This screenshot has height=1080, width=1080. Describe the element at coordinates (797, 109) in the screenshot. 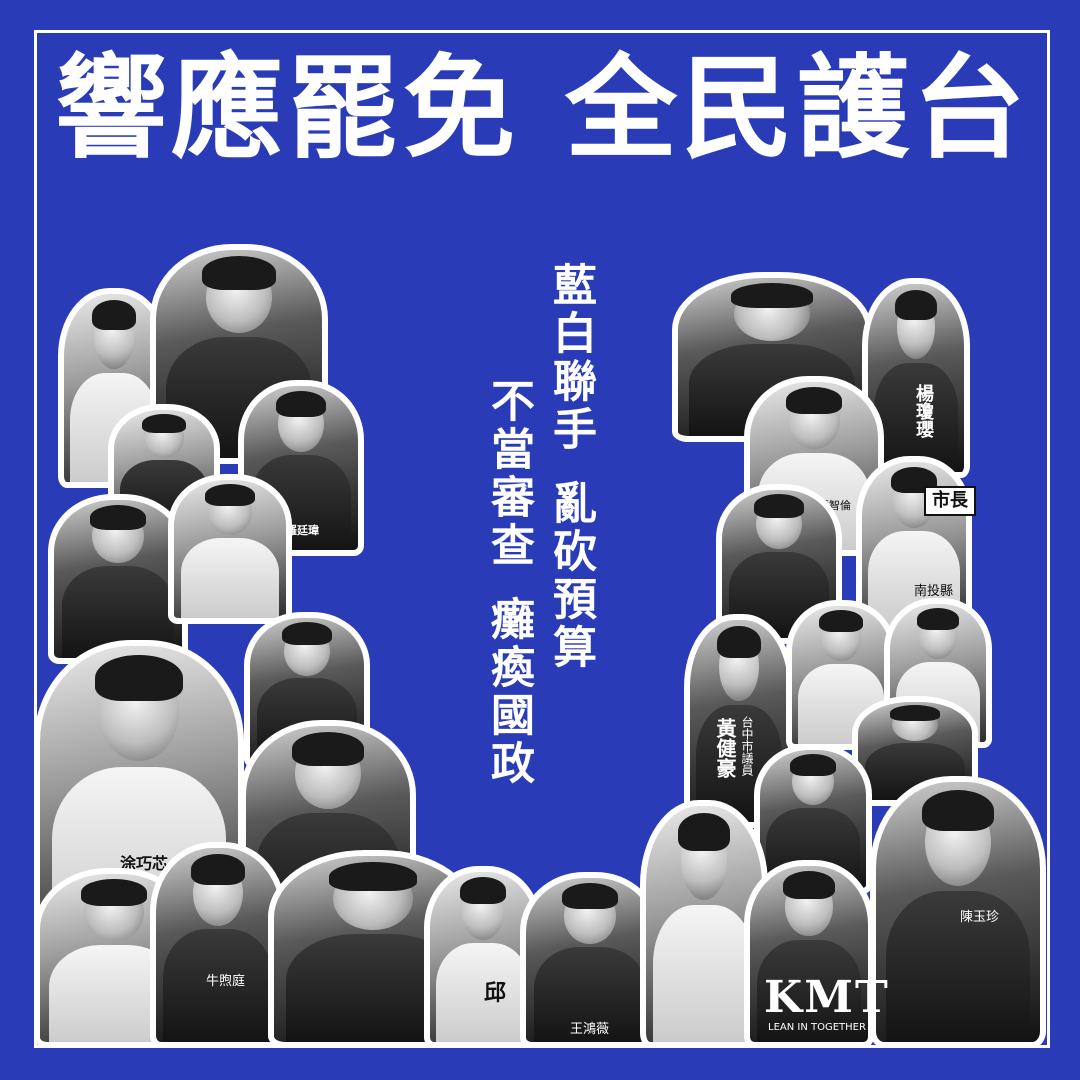

I see `headline-part-2: 全民護台` at that location.